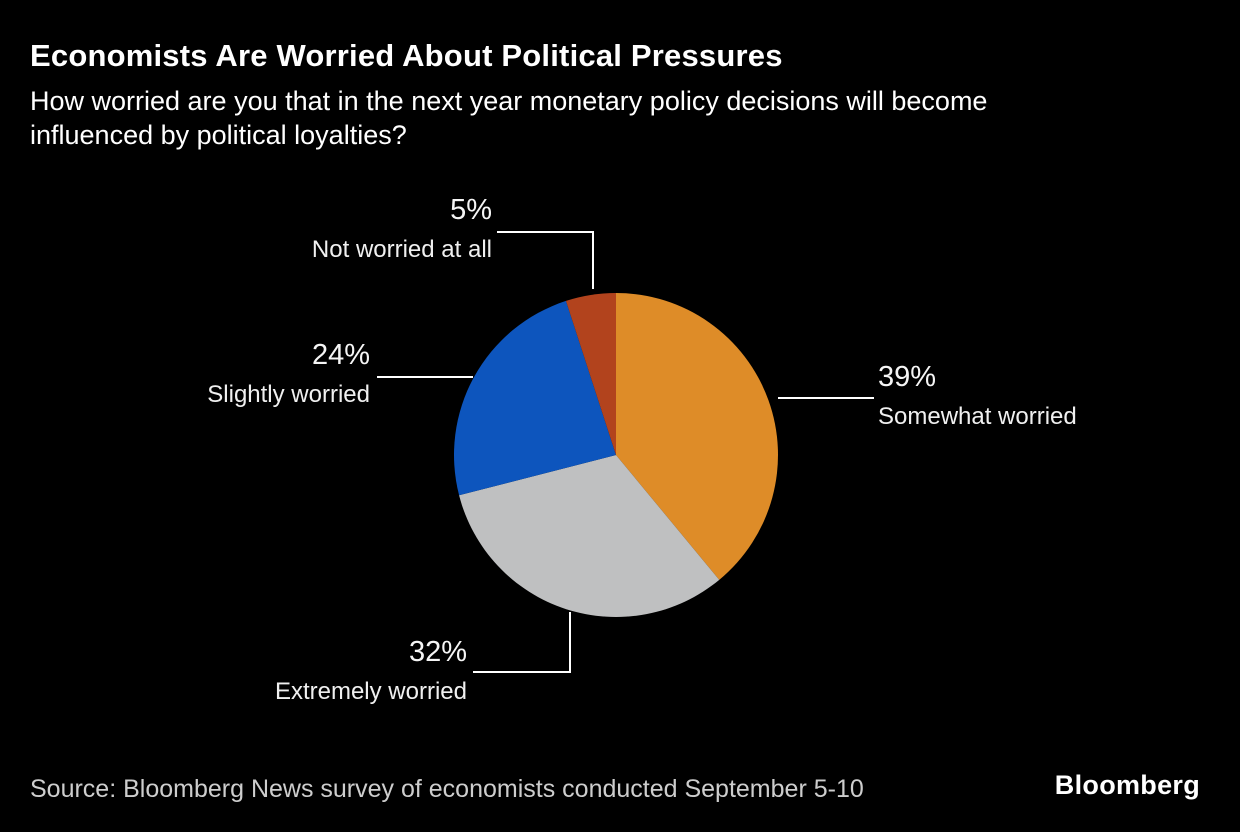 The height and width of the screenshot is (832, 1240). What do you see at coordinates (370, 691) in the screenshot?
I see `callout-label: Extremely worried` at bounding box center [370, 691].